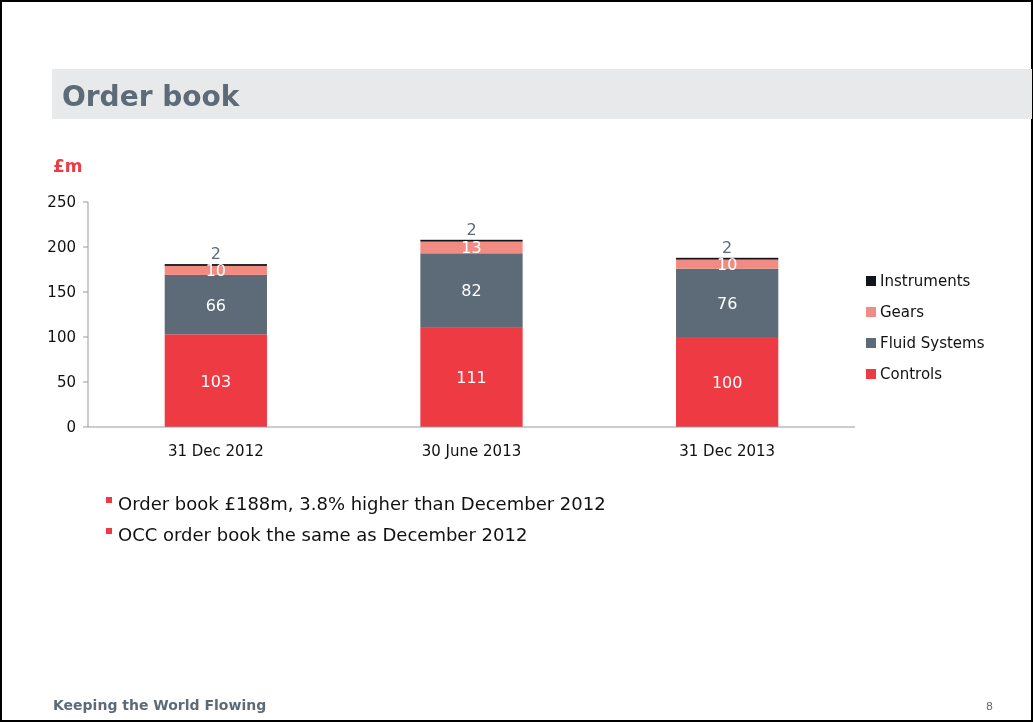 This screenshot has width=1033, height=722. I want to click on data-label: 76, so click(727, 303).